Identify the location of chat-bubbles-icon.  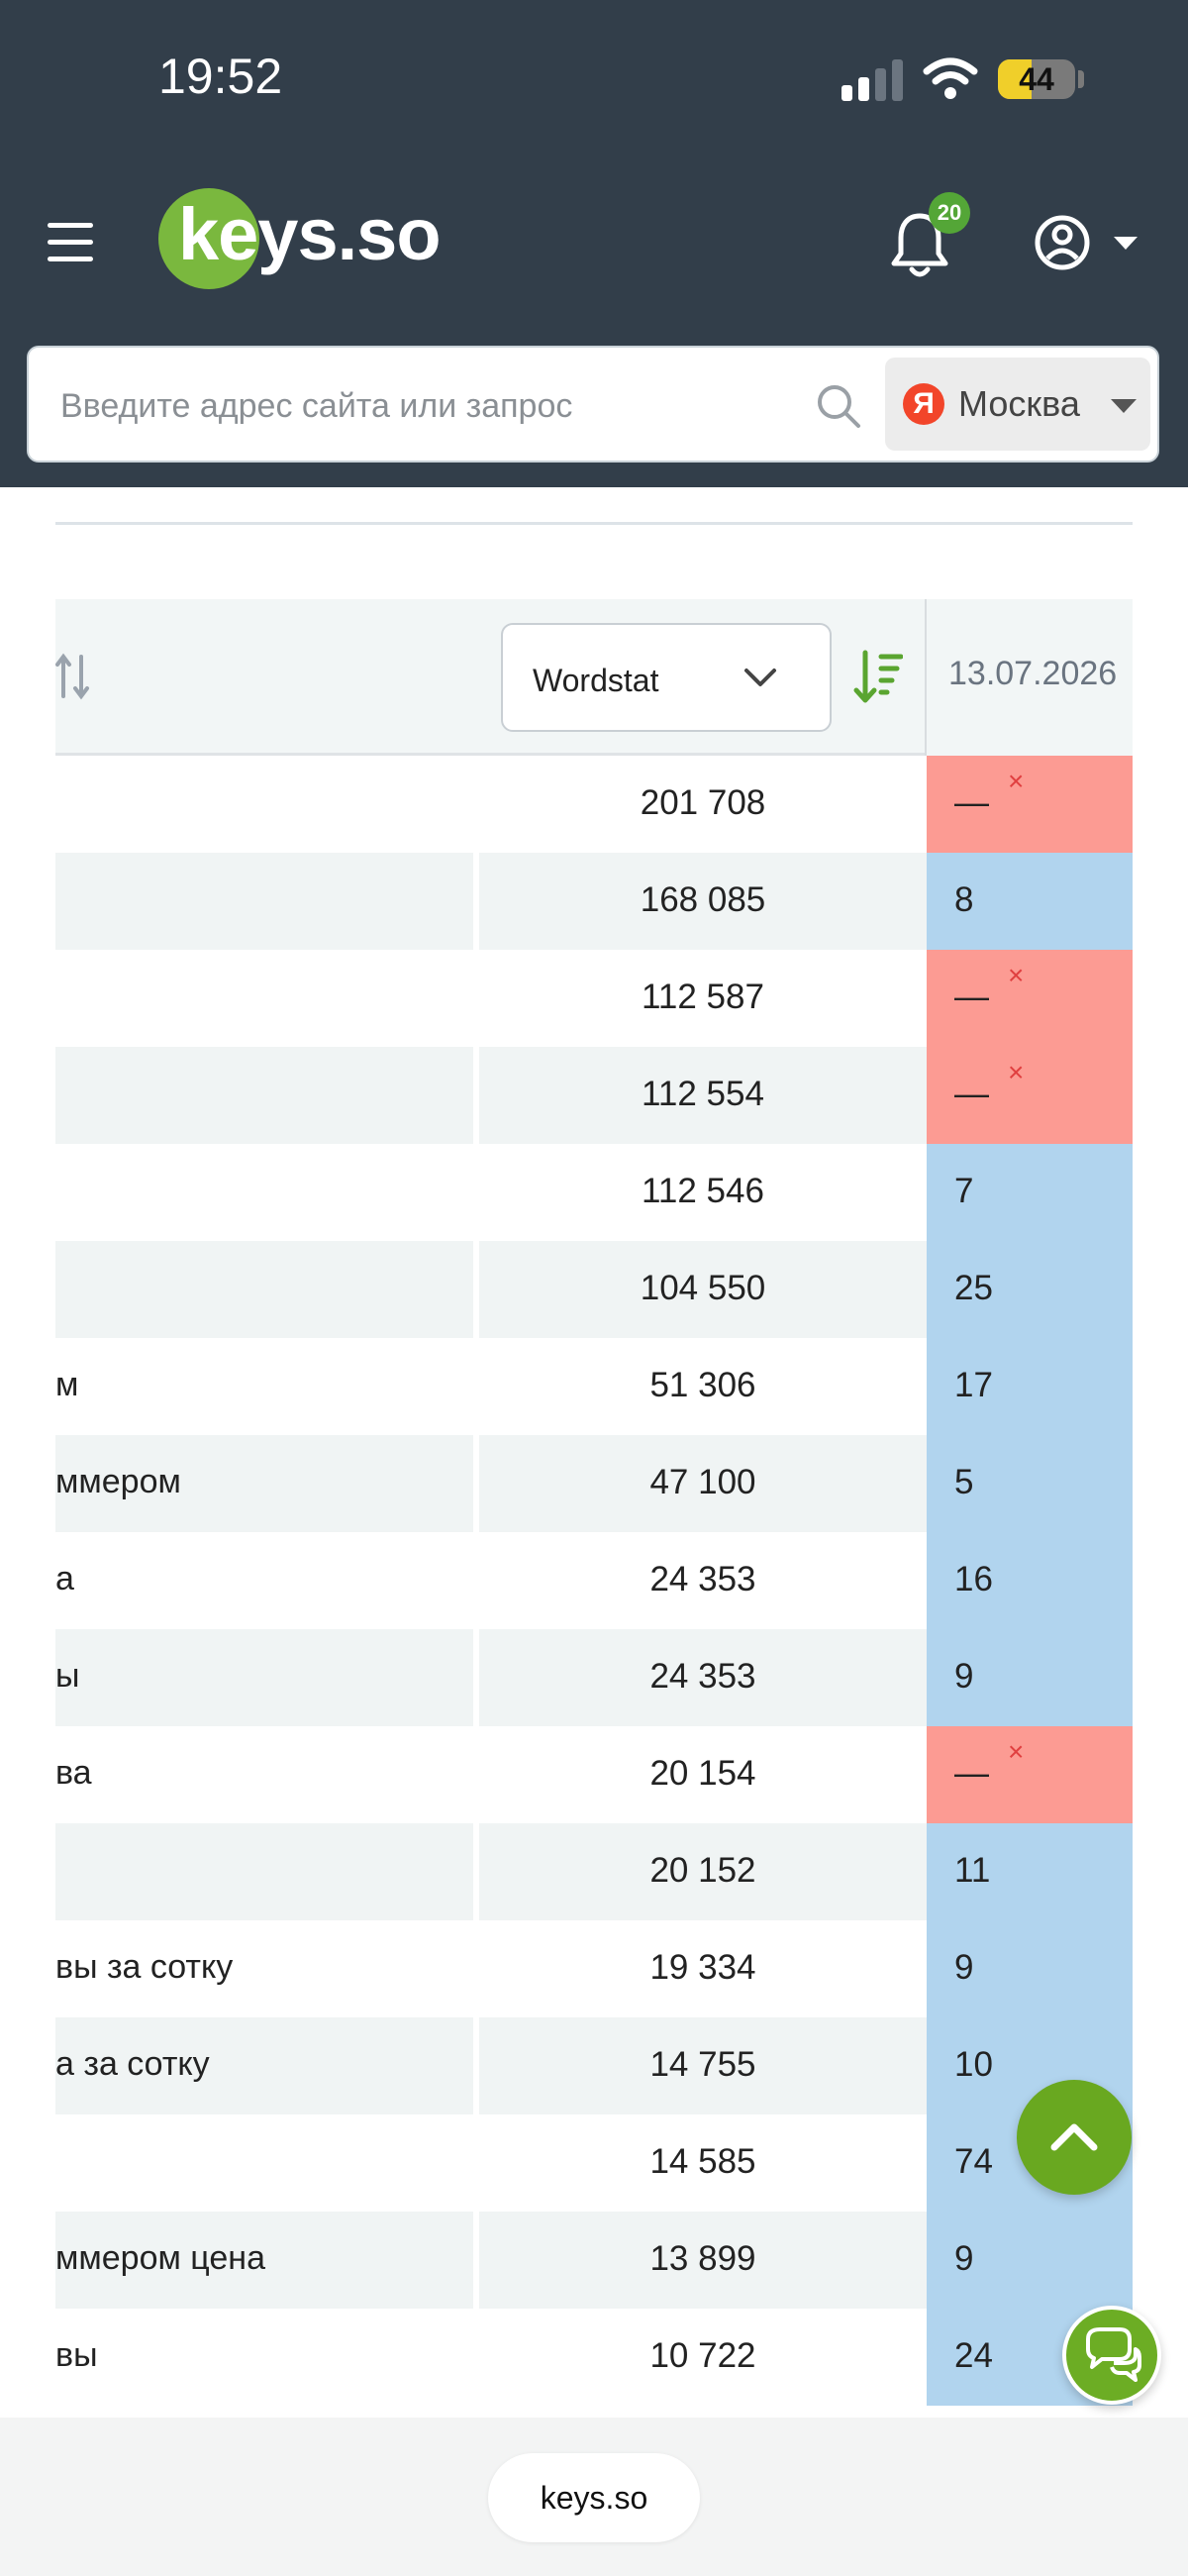
(1113, 2354).